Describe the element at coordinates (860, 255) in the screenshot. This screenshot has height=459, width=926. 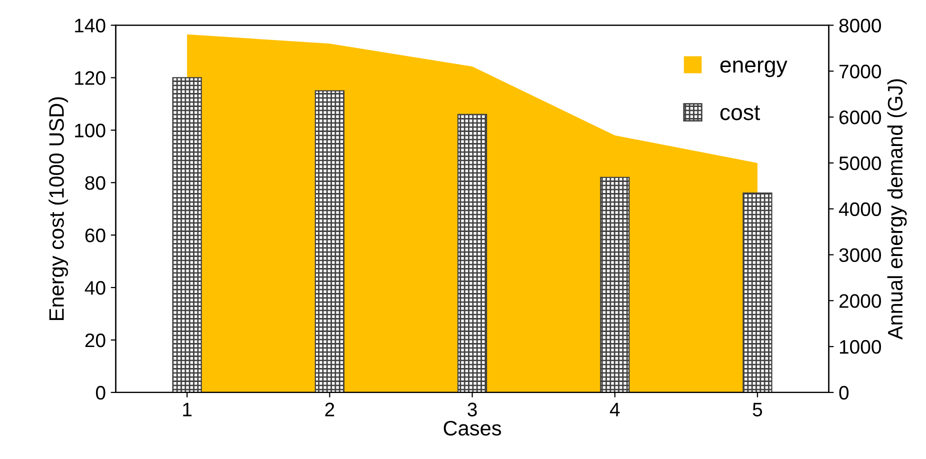
I see `y2-tick-label: 3000` at that location.